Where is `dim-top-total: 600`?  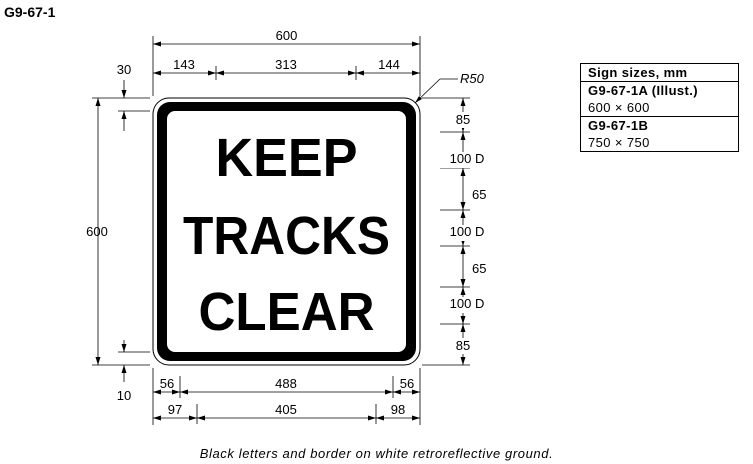
dim-top-total: 600 is located at coordinates (287, 35).